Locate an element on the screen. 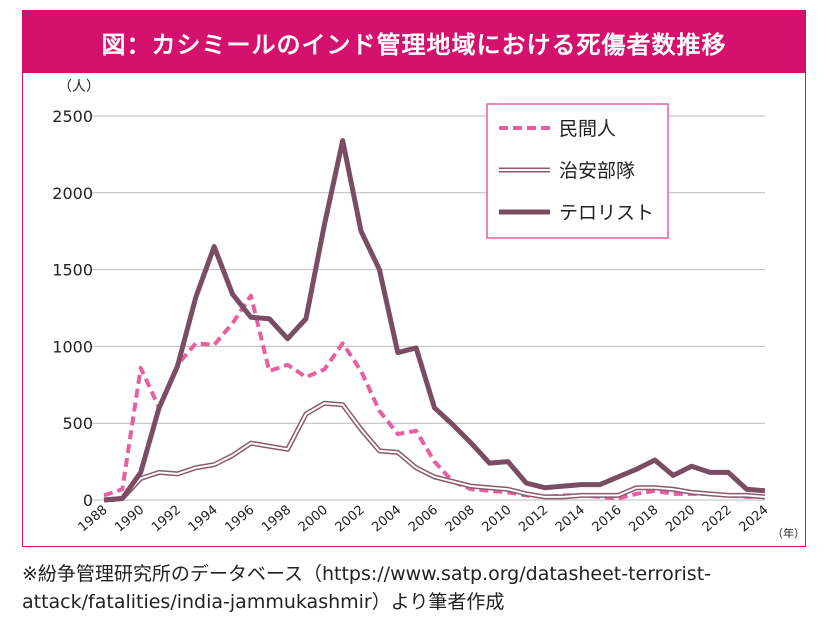 The height and width of the screenshot is (620, 829). y-axis: 0 500 1000 1500 2000 2500 is located at coordinates (72, 308).